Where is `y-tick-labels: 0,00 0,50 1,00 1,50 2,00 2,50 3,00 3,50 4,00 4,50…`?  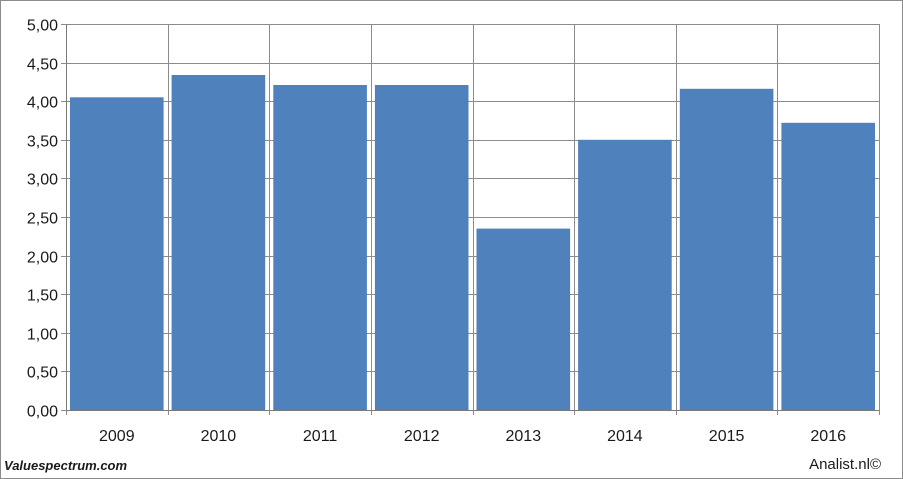
y-tick-labels: 0,00 0,50 1,00 1,50 2,00 2,50 3,00 3,50 4,00 4,50… is located at coordinates (42, 219).